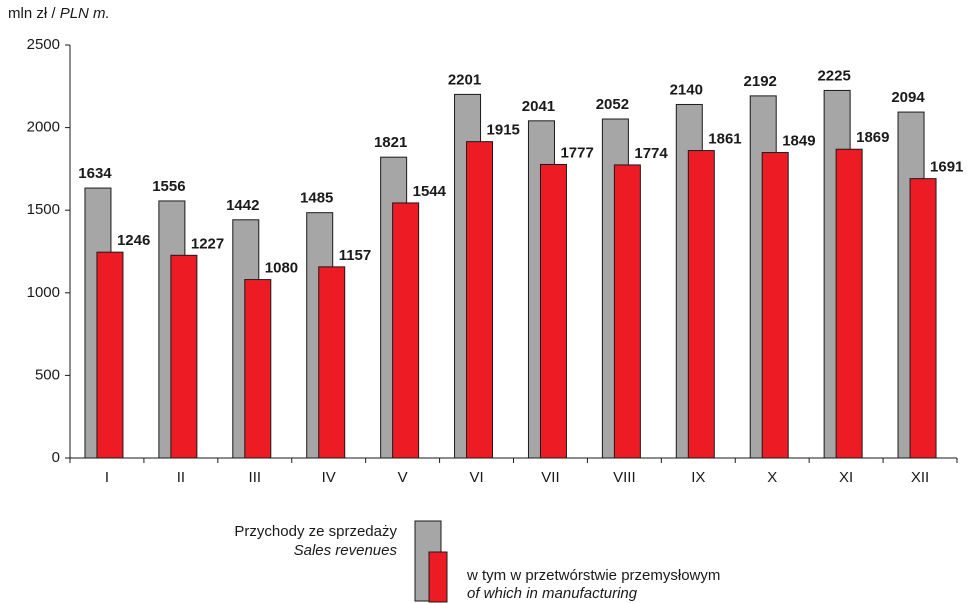 The height and width of the screenshot is (603, 978). What do you see at coordinates (798, 141) in the screenshot?
I see `value-label: 1849` at bounding box center [798, 141].